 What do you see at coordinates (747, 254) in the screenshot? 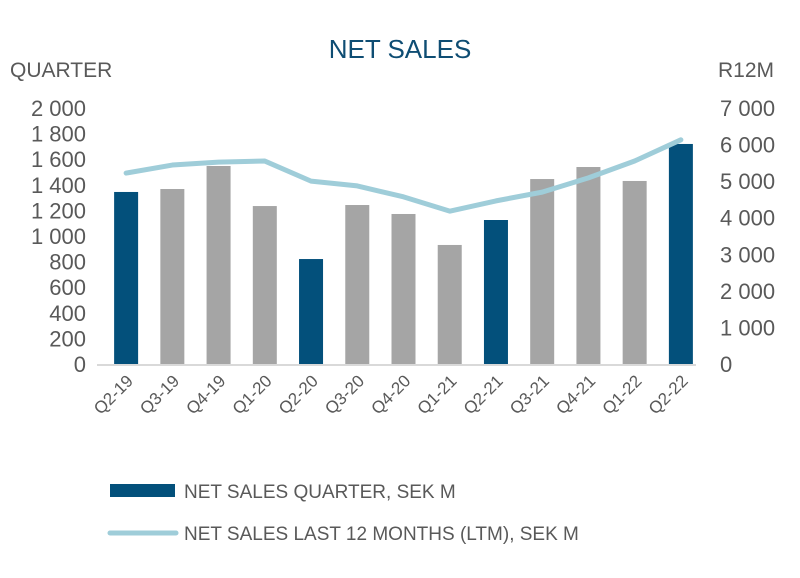
I see `right-tick-label: 3 000` at bounding box center [747, 254].